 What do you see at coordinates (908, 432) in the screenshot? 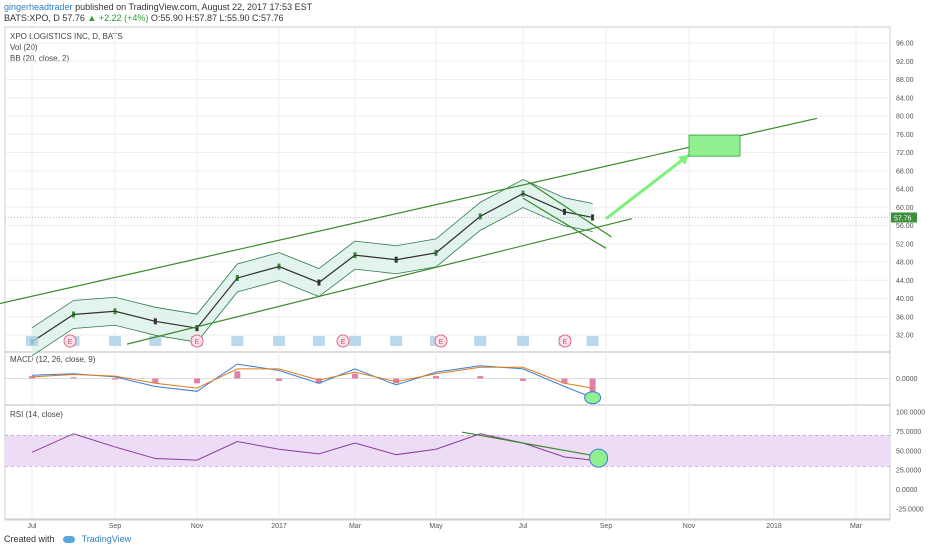
I see `rsi-tick-label: 75.0000` at bounding box center [908, 432].